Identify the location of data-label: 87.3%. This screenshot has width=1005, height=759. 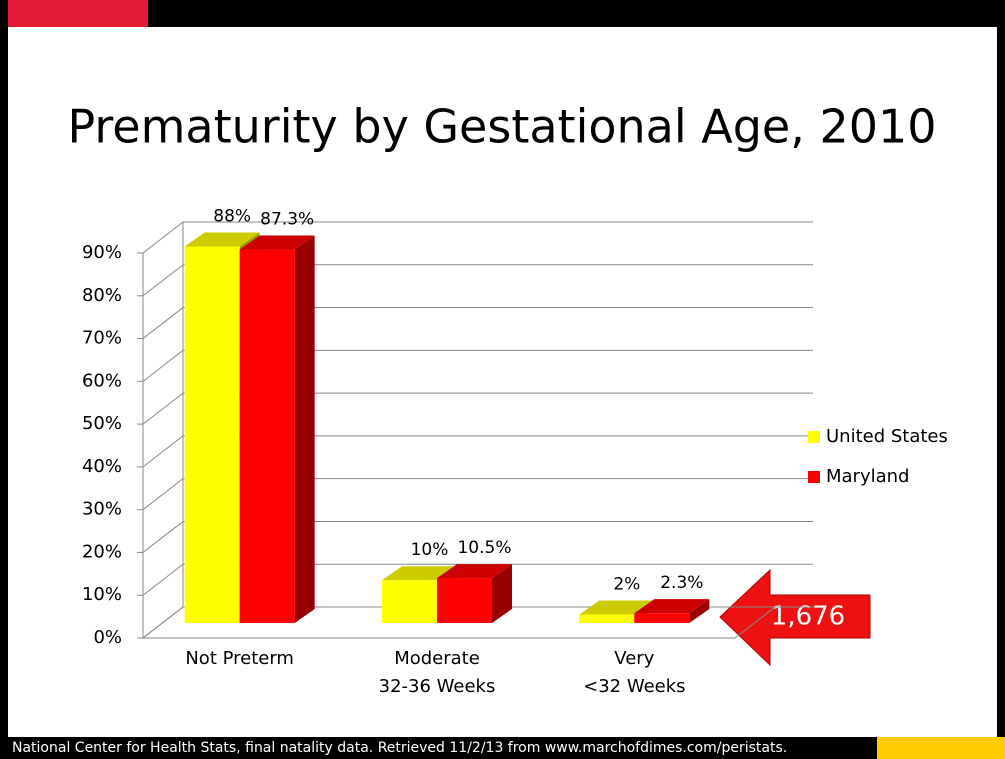
(287, 220).